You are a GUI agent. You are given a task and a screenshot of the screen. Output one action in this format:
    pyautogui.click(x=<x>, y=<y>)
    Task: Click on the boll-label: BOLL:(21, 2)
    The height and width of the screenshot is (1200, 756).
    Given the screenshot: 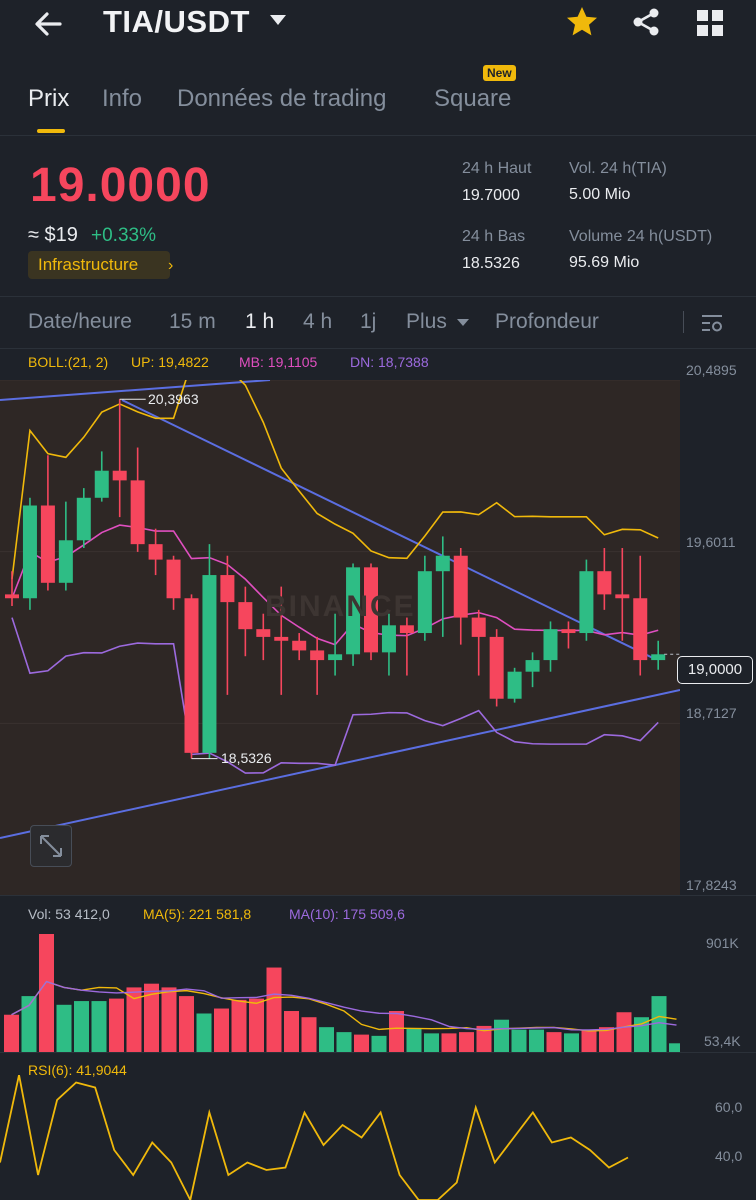 What is the action you would take?
    pyautogui.click(x=68, y=362)
    